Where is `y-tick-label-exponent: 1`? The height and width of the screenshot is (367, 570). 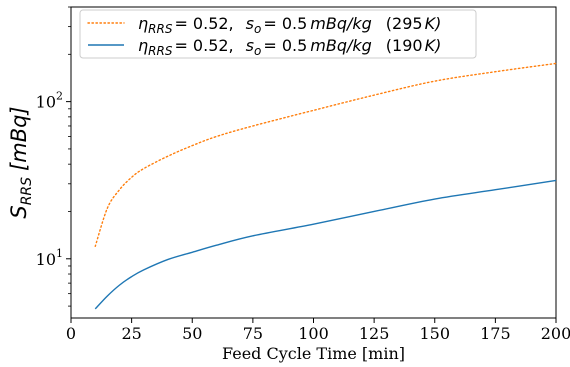 y-tick-label-exponent: 1 is located at coordinates (59, 253).